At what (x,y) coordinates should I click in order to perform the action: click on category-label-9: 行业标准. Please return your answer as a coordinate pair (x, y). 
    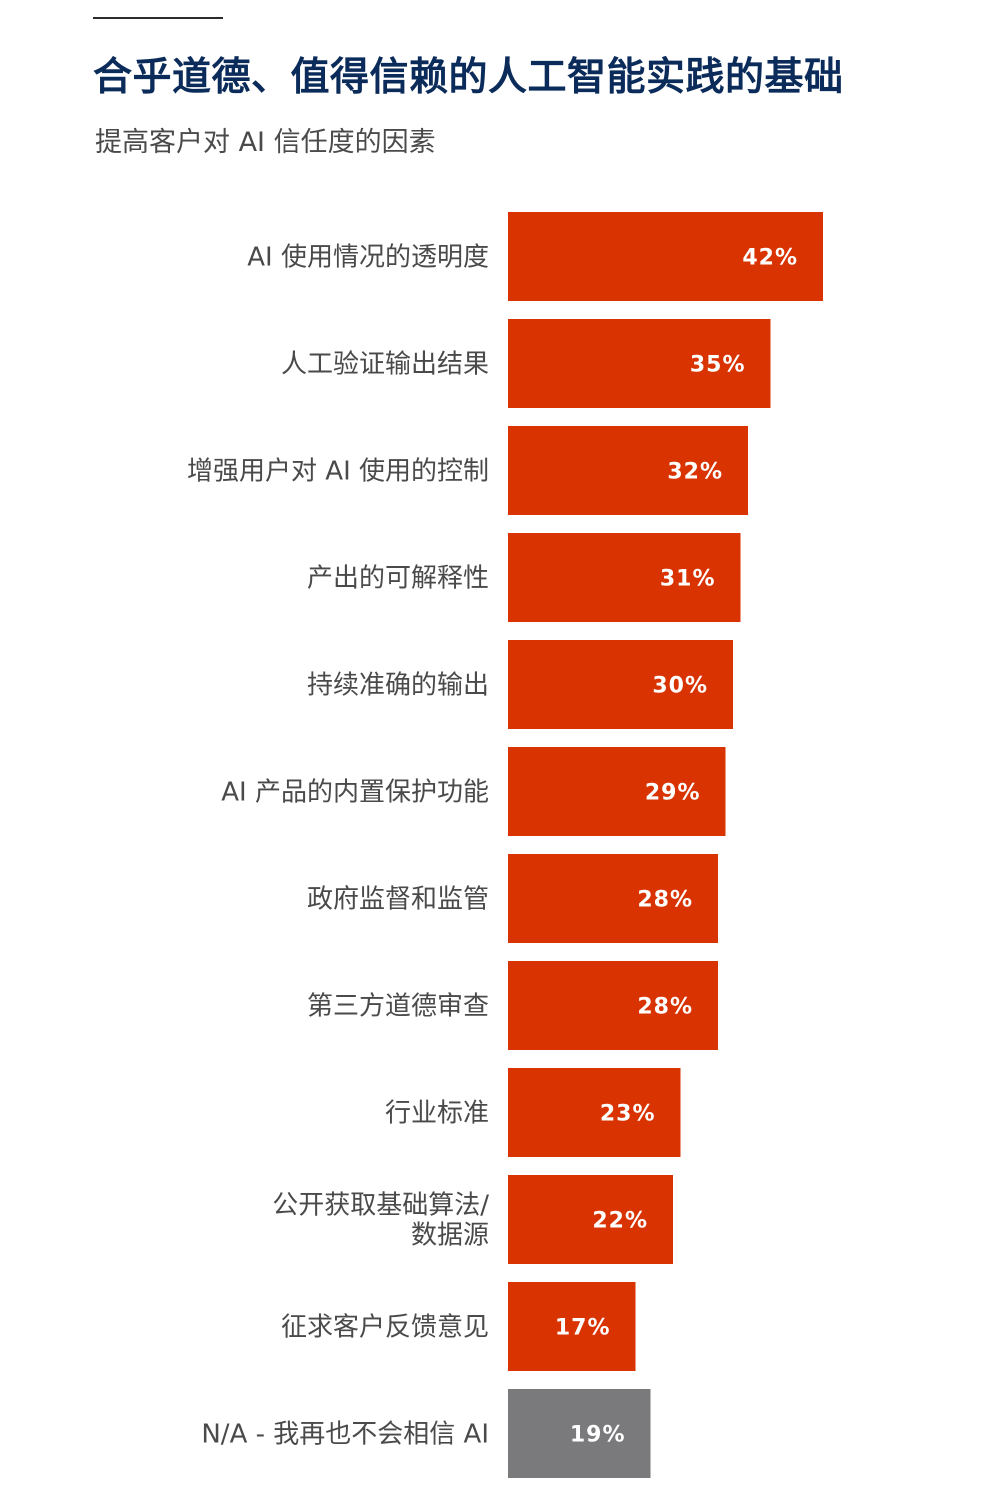
    Looking at the image, I should click on (437, 1114).